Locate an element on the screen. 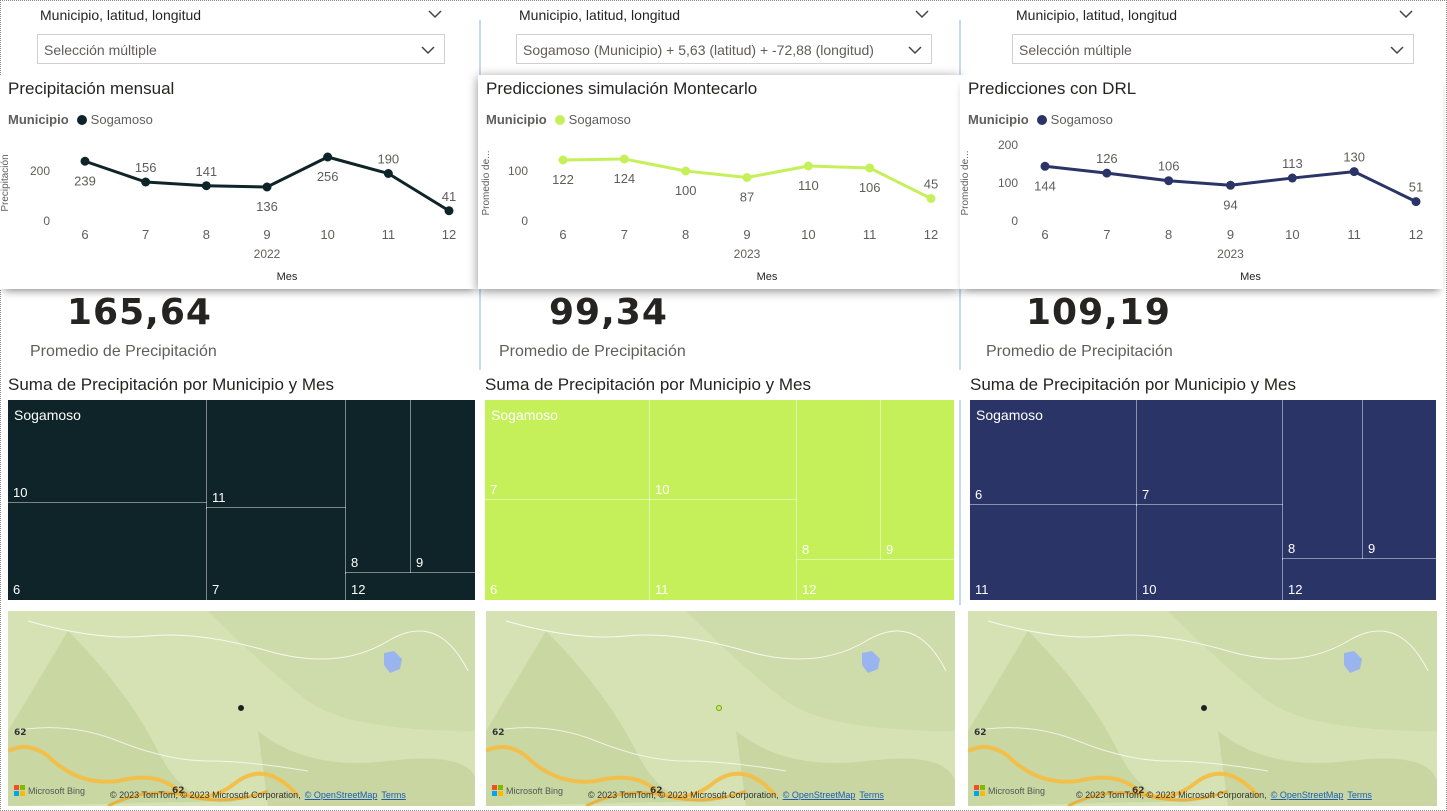  treemap-visual: 10 6 11 7 8 9 12 Sogamoso is located at coordinates (241, 500).